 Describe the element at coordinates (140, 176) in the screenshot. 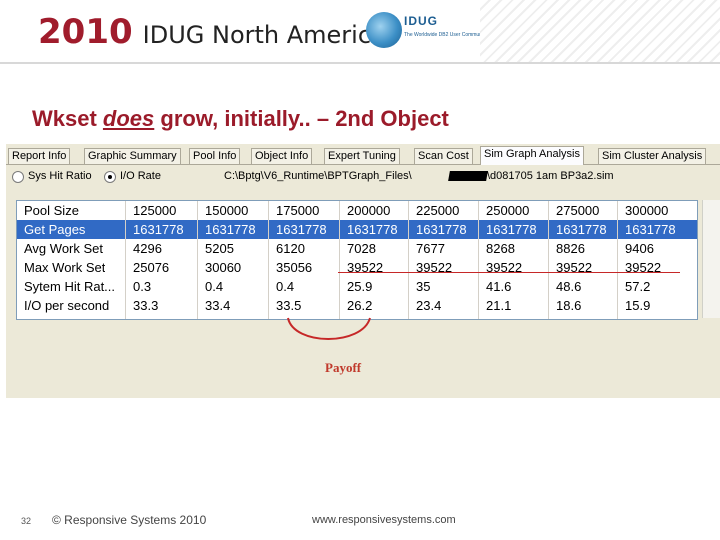

I see `io-rate-label: I/O Rate` at that location.